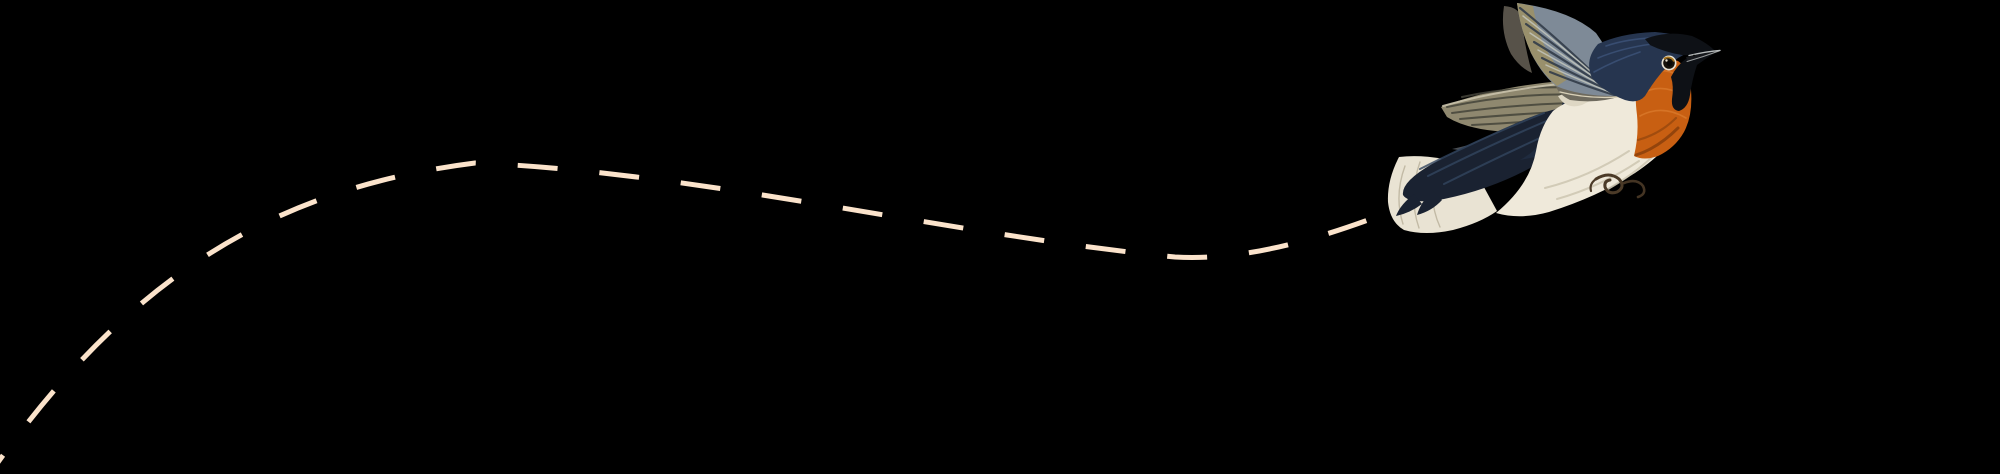 The height and width of the screenshot is (474, 2000). Describe the element at coordinates (1593, 185) in the screenshot. I see `foot-claw` at that location.